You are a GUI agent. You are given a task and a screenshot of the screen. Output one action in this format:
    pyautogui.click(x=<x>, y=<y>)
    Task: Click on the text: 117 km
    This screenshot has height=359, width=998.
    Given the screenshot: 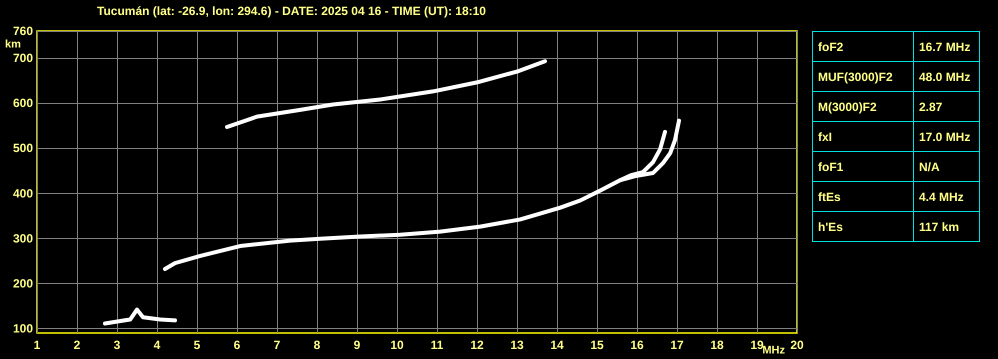 What is the action you would take?
    pyautogui.click(x=947, y=227)
    